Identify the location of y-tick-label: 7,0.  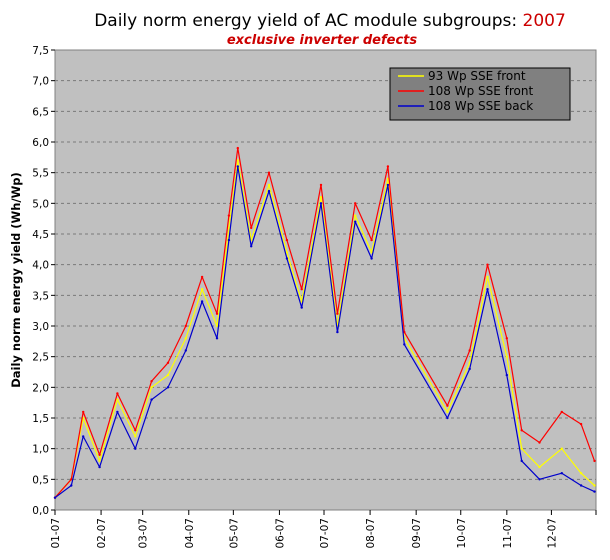
(40, 82).